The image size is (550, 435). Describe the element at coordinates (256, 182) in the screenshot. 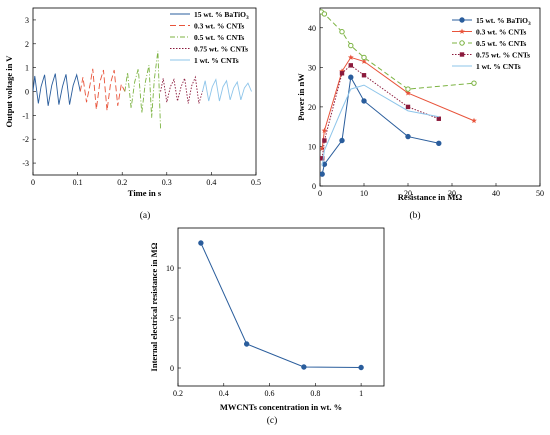

I see `x-tick-label: 0.5` at that location.